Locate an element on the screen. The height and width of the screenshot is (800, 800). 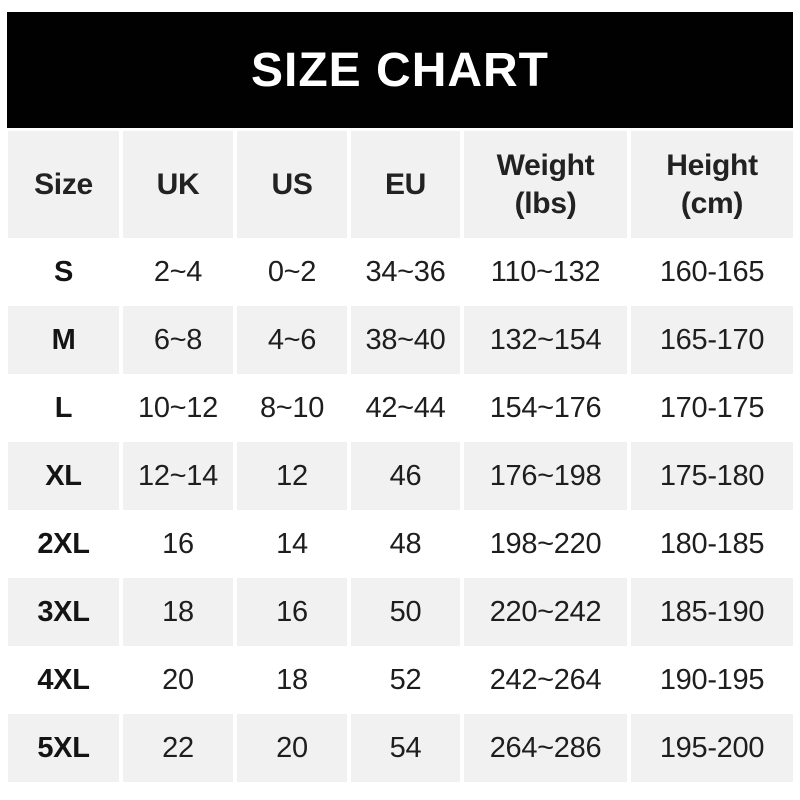
cell-size: XL is located at coordinates (63, 476).